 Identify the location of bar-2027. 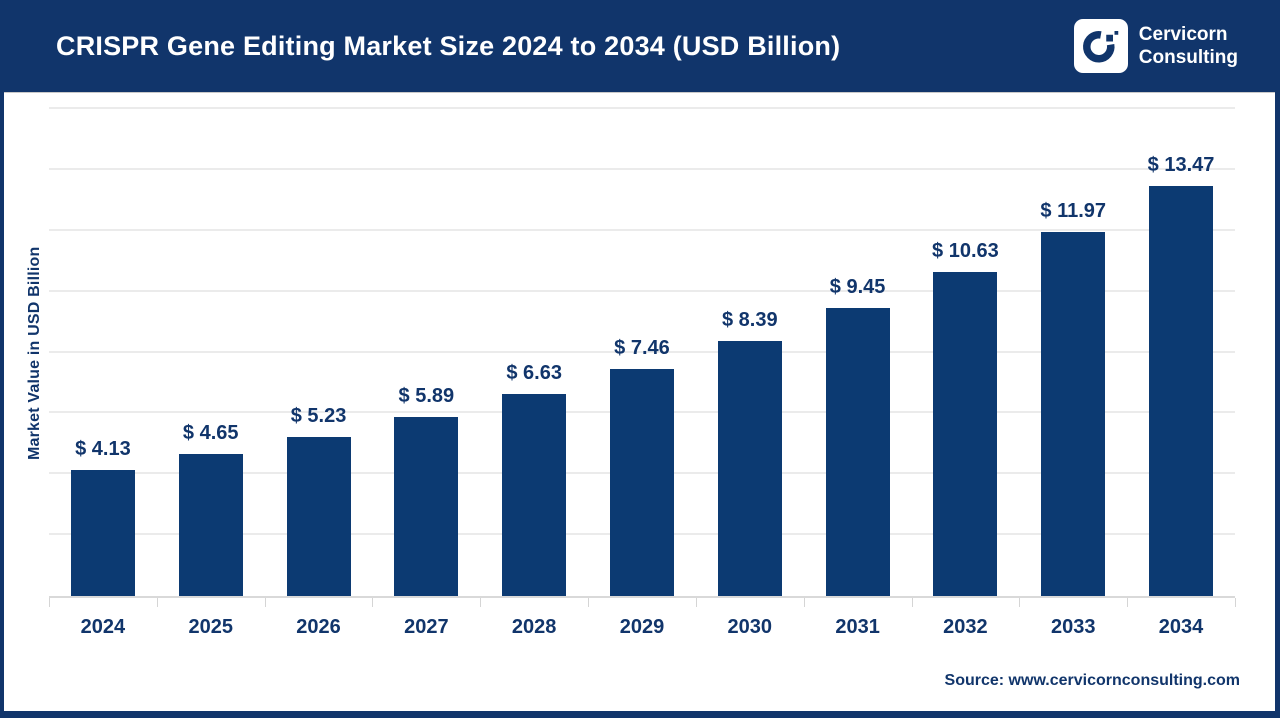
(426, 506).